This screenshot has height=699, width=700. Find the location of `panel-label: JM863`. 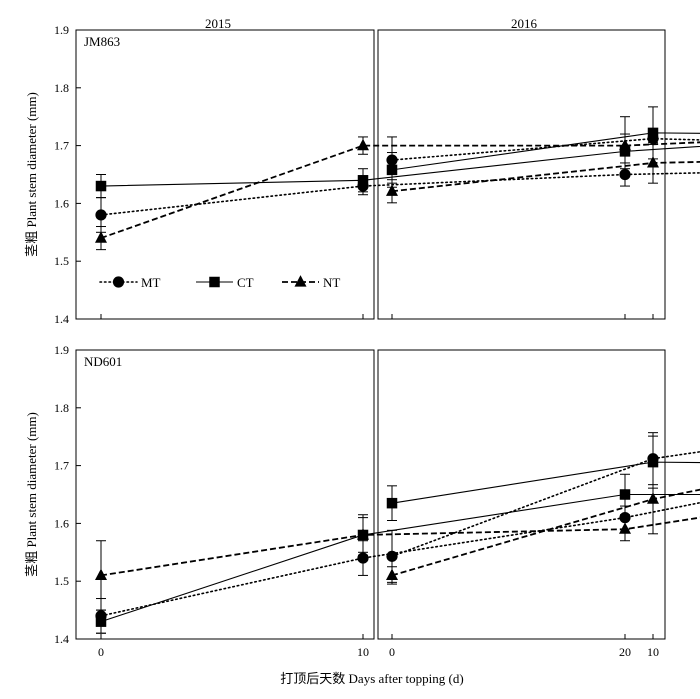

panel-label: JM863 is located at coordinates (102, 41).